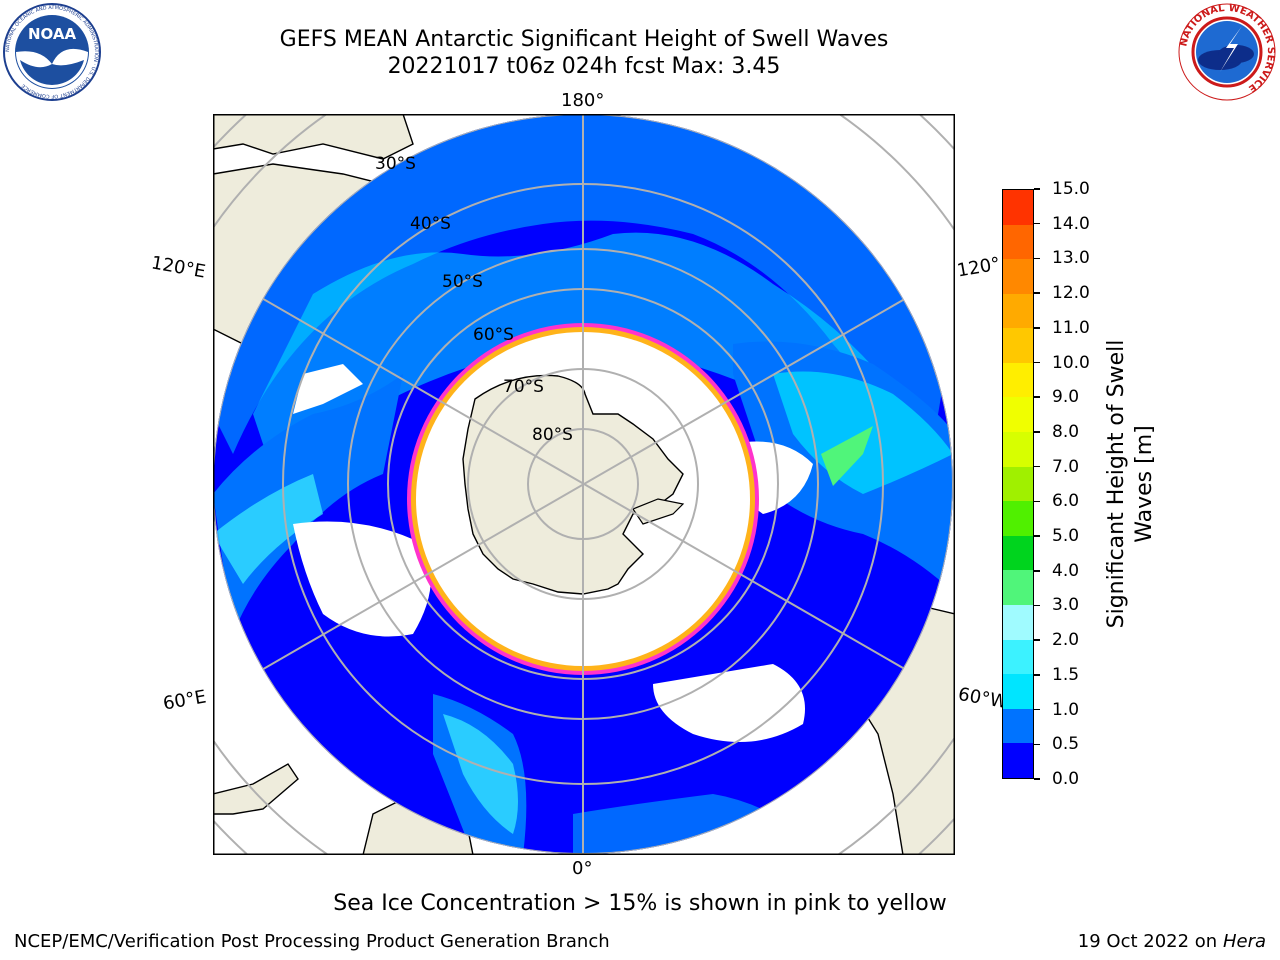  Describe the element at coordinates (573, 484) in the screenshot. I see `antarctica-land` at that location.